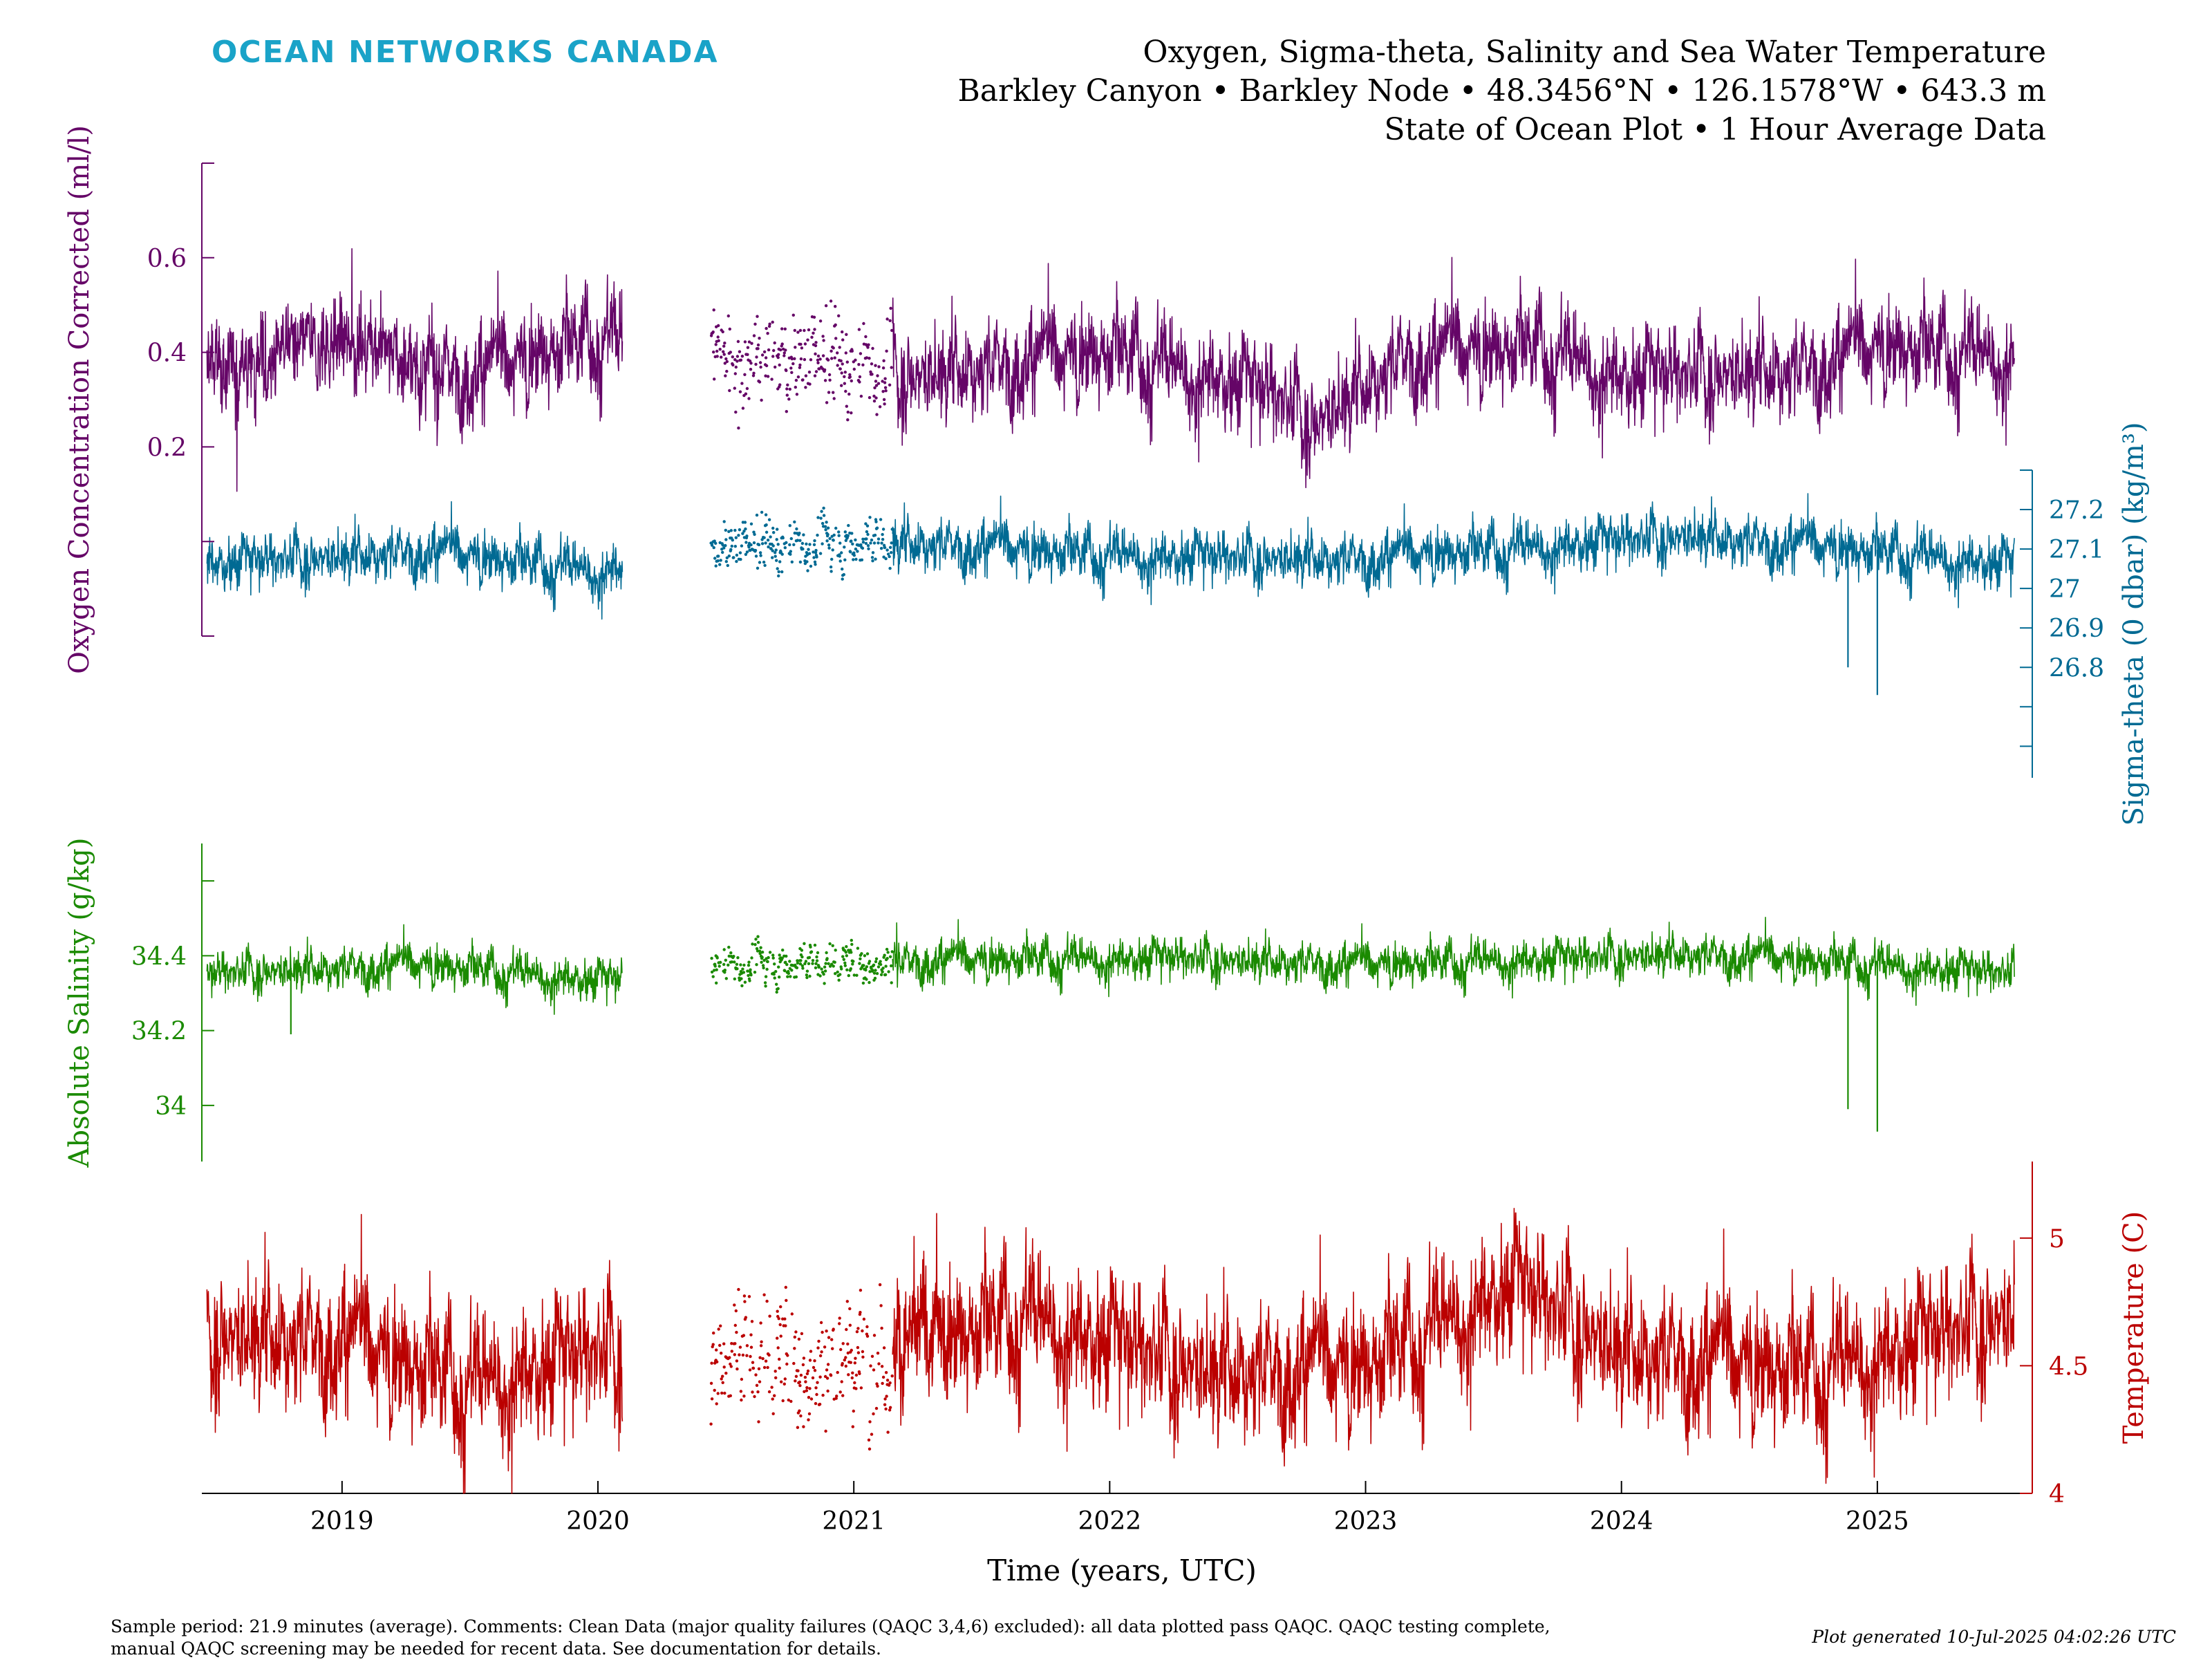 The height and width of the screenshot is (1660, 2212). Describe the element at coordinates (1110, 594) in the screenshot. I see `sigma-series` at that location.